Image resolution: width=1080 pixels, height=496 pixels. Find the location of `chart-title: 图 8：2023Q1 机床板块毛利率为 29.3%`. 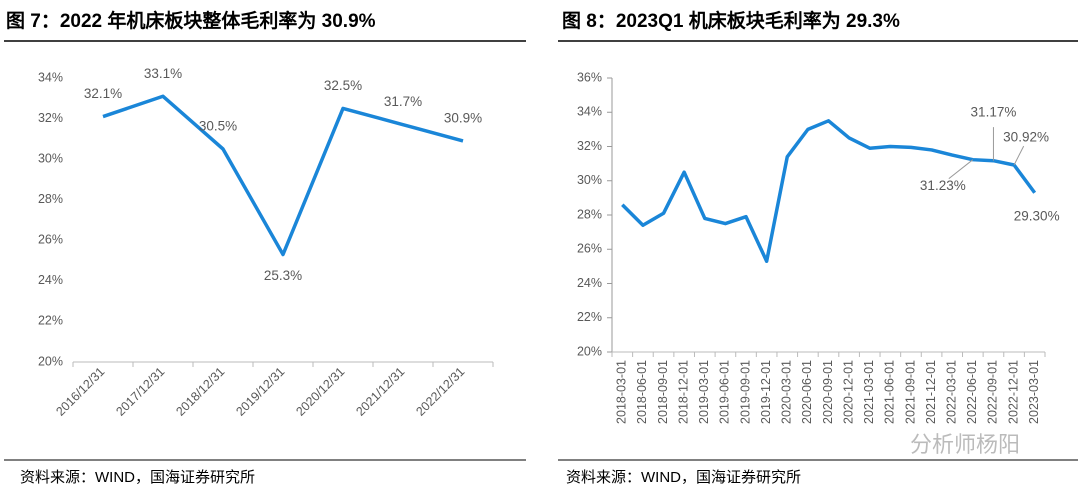

chart-title: 图 8：2023Q1 机床板块毛利率为 29.3% is located at coordinates (731, 20).